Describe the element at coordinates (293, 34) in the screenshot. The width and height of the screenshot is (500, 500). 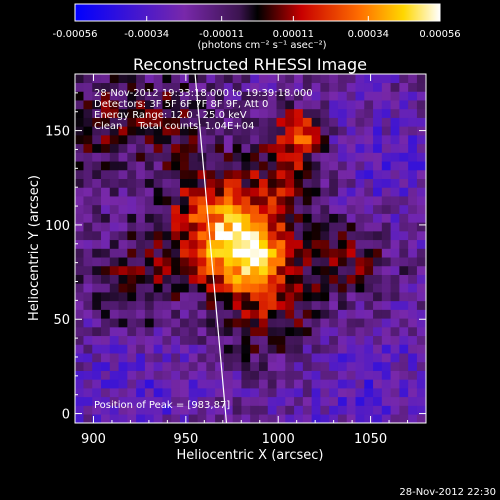
I see `colorbar-tick-label: 0.00011` at that location.